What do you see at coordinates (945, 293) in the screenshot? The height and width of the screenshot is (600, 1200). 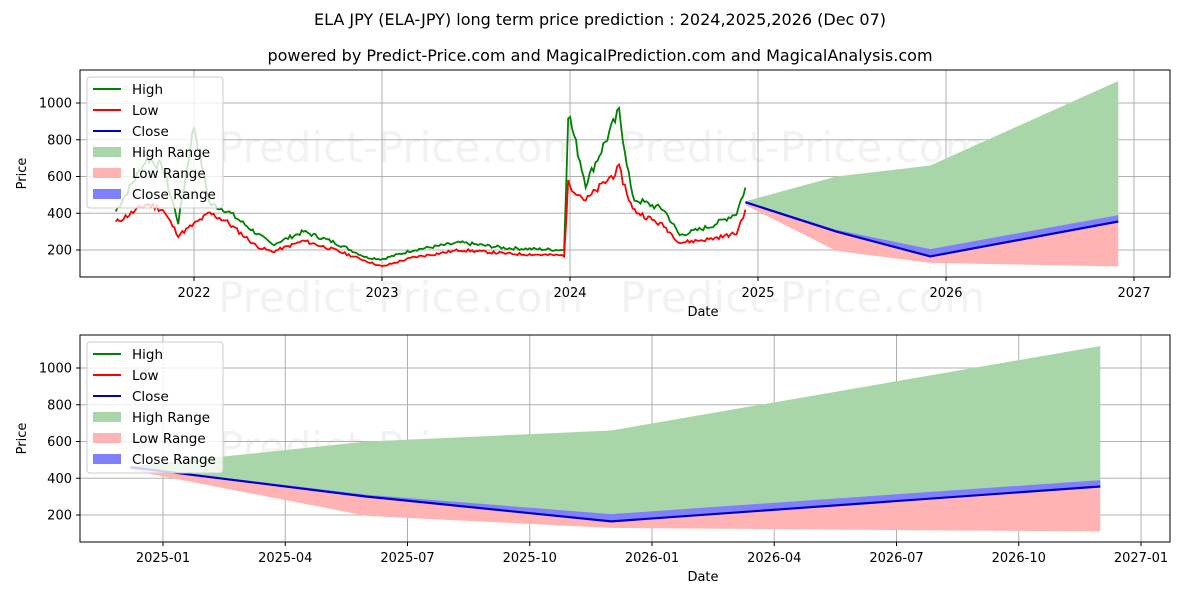 I see `x-tick-label: 2026` at bounding box center [945, 293].